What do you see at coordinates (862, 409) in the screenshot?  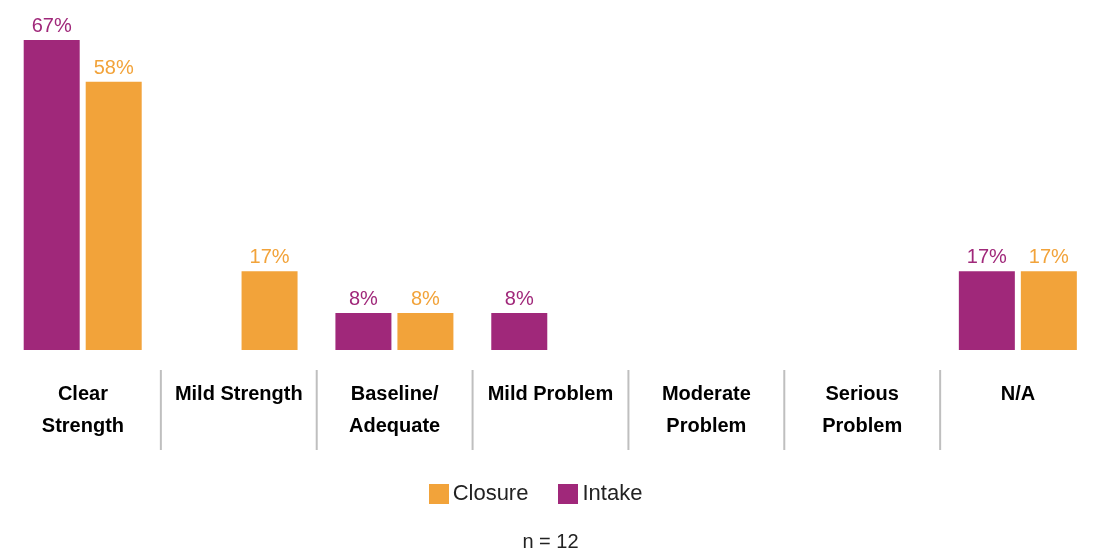 I see `x-tick-label: Serious Problem` at bounding box center [862, 409].